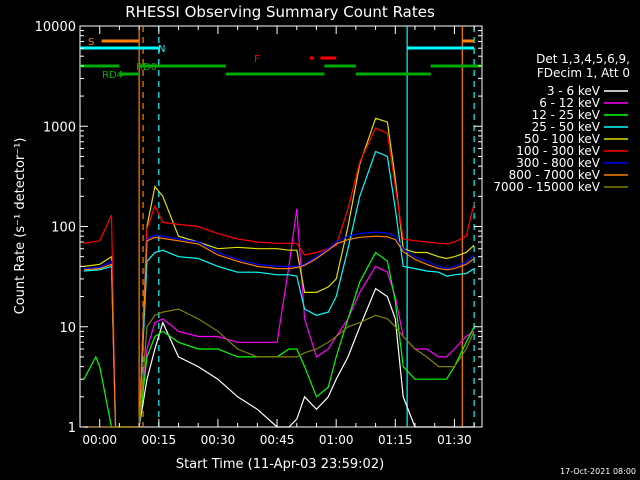 The width and height of the screenshot is (640, 480). Describe the element at coordinates (59, 127) in the screenshot. I see `y-tick-label-3: 1000` at that location.